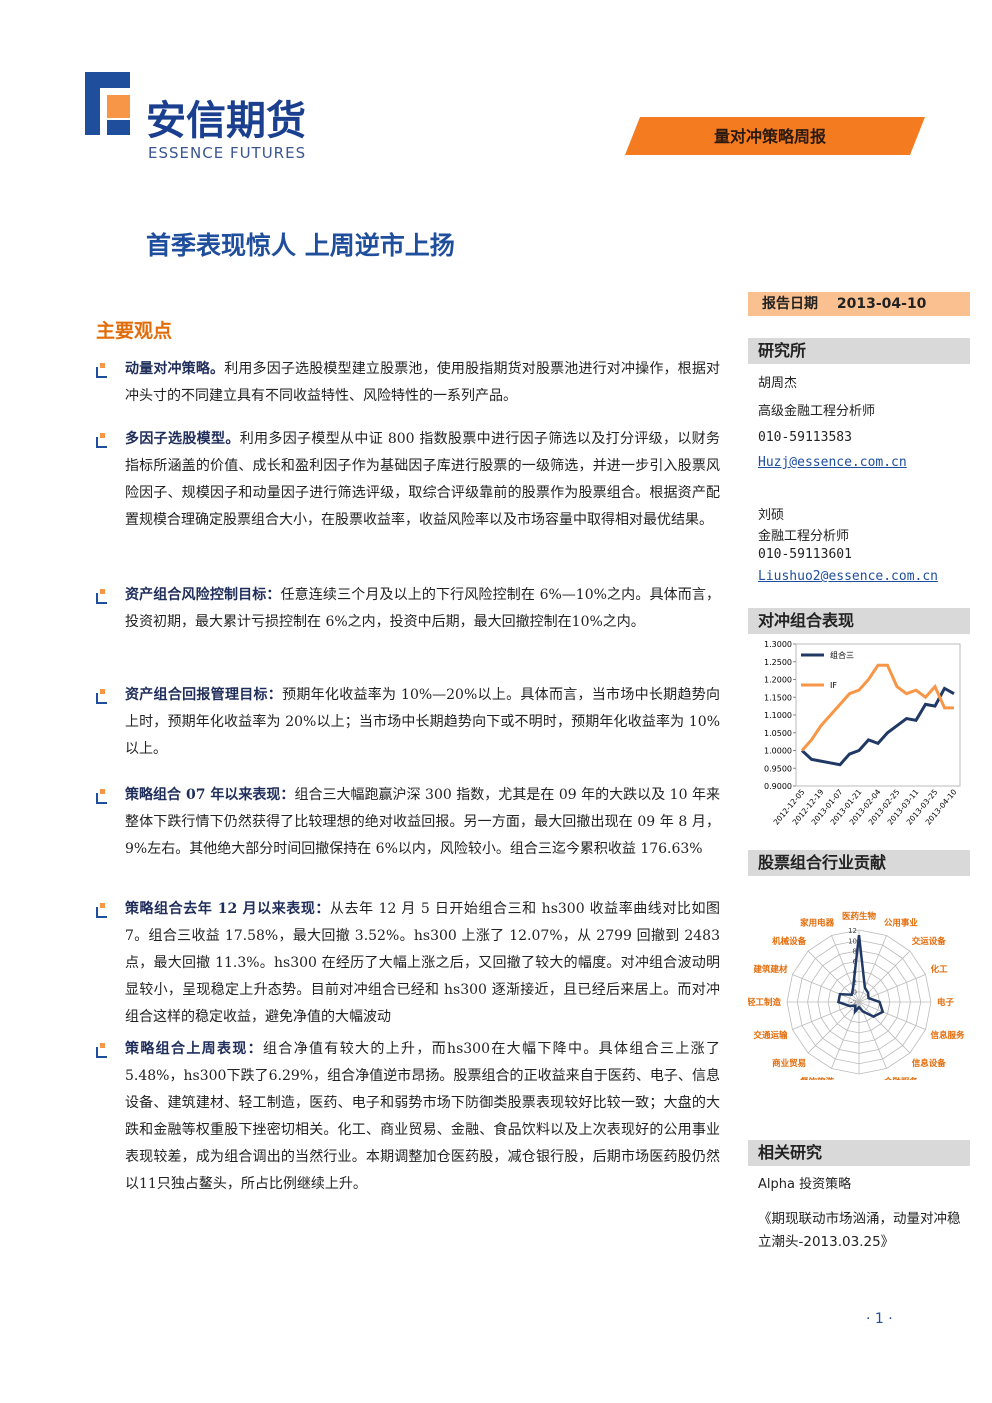 Image resolution: width=992 pixels, height=1403 pixels. Describe the element at coordinates (929, 1063) in the screenshot. I see `category-label: 信息设备` at that location.